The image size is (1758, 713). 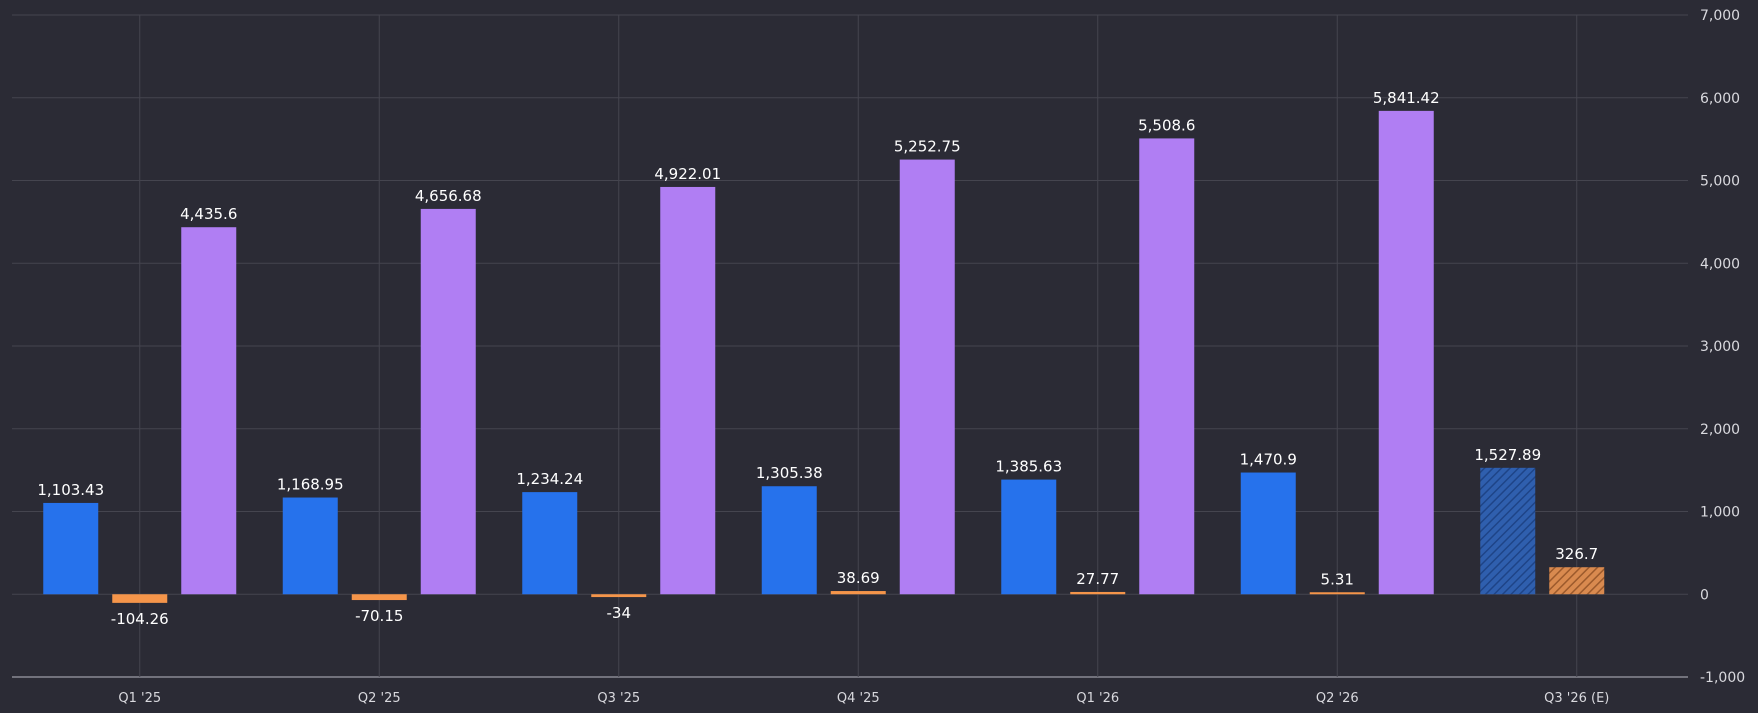 What do you see at coordinates (1576, 698) in the screenshot?
I see `x-tick-label: Q3 '26 (E)` at bounding box center [1576, 698].